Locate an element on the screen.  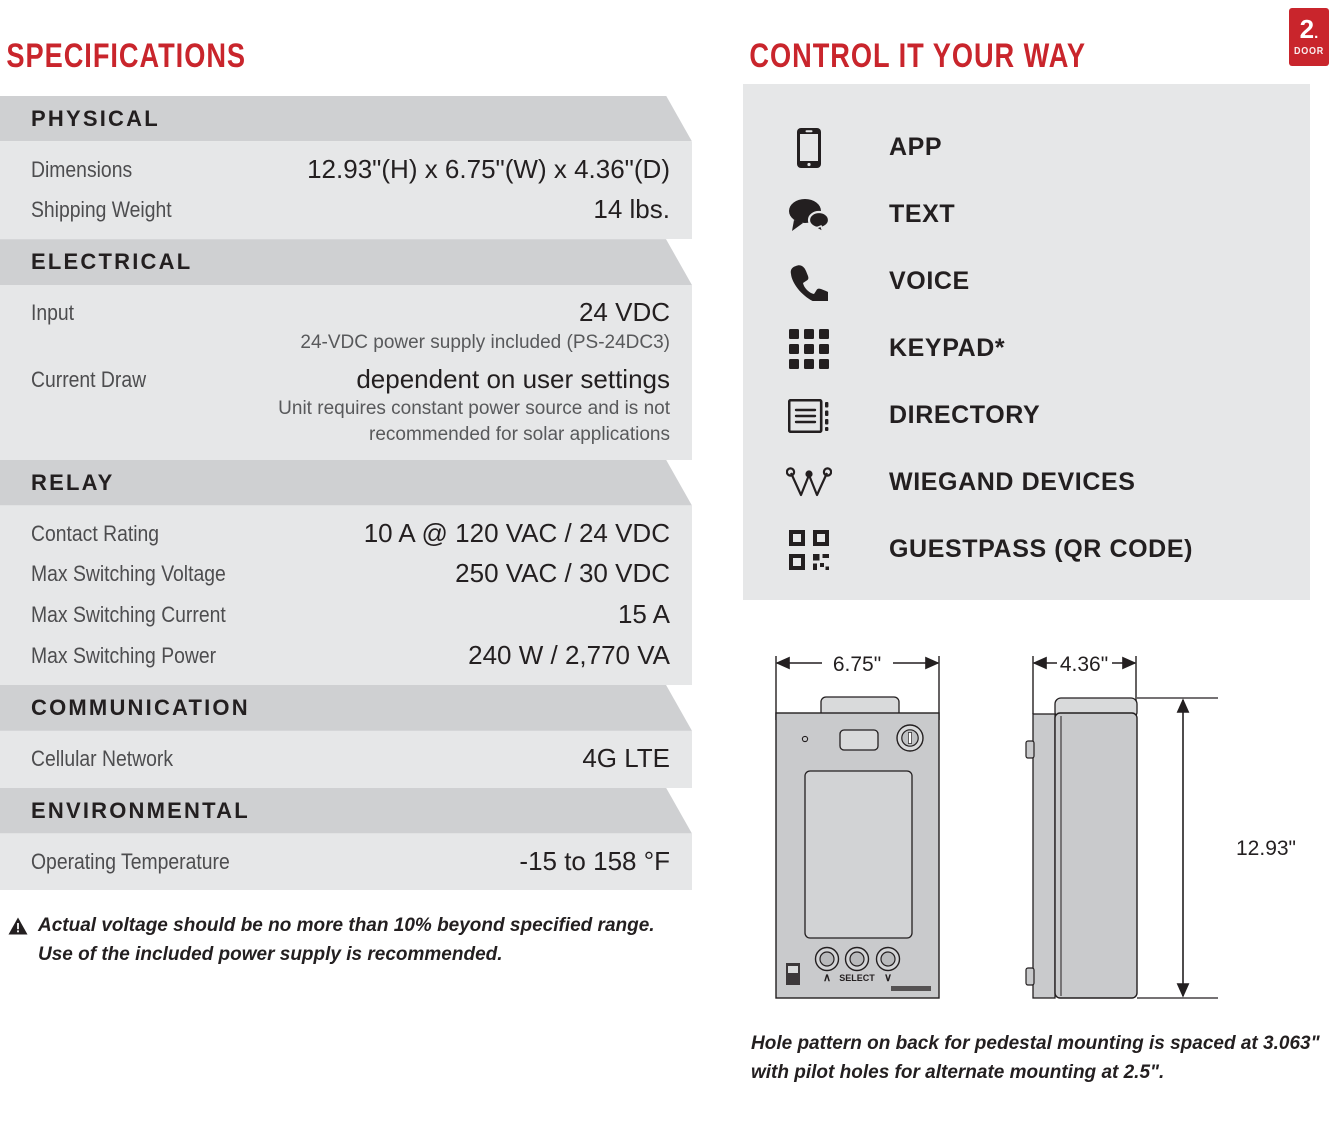
spec-value-note: 24-VDC power supply included (PS-24DC3) is located at coordinates (485, 342).